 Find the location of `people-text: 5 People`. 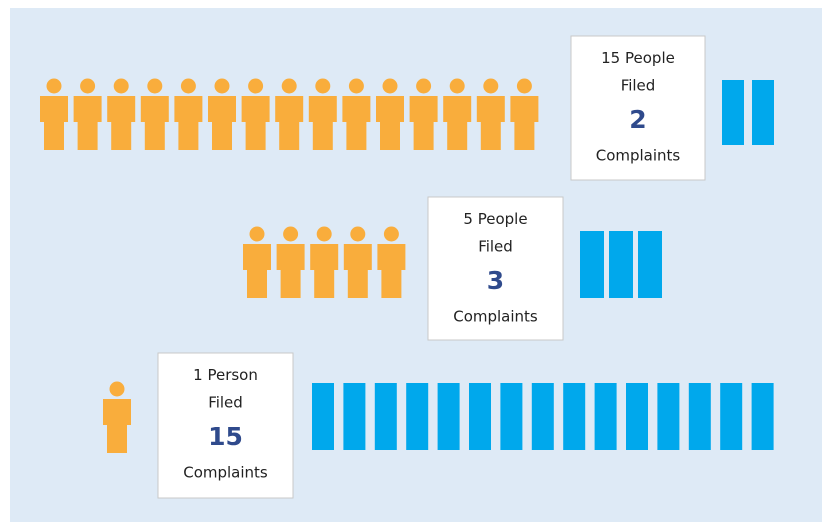

people-text: 5 People is located at coordinates (495, 219).